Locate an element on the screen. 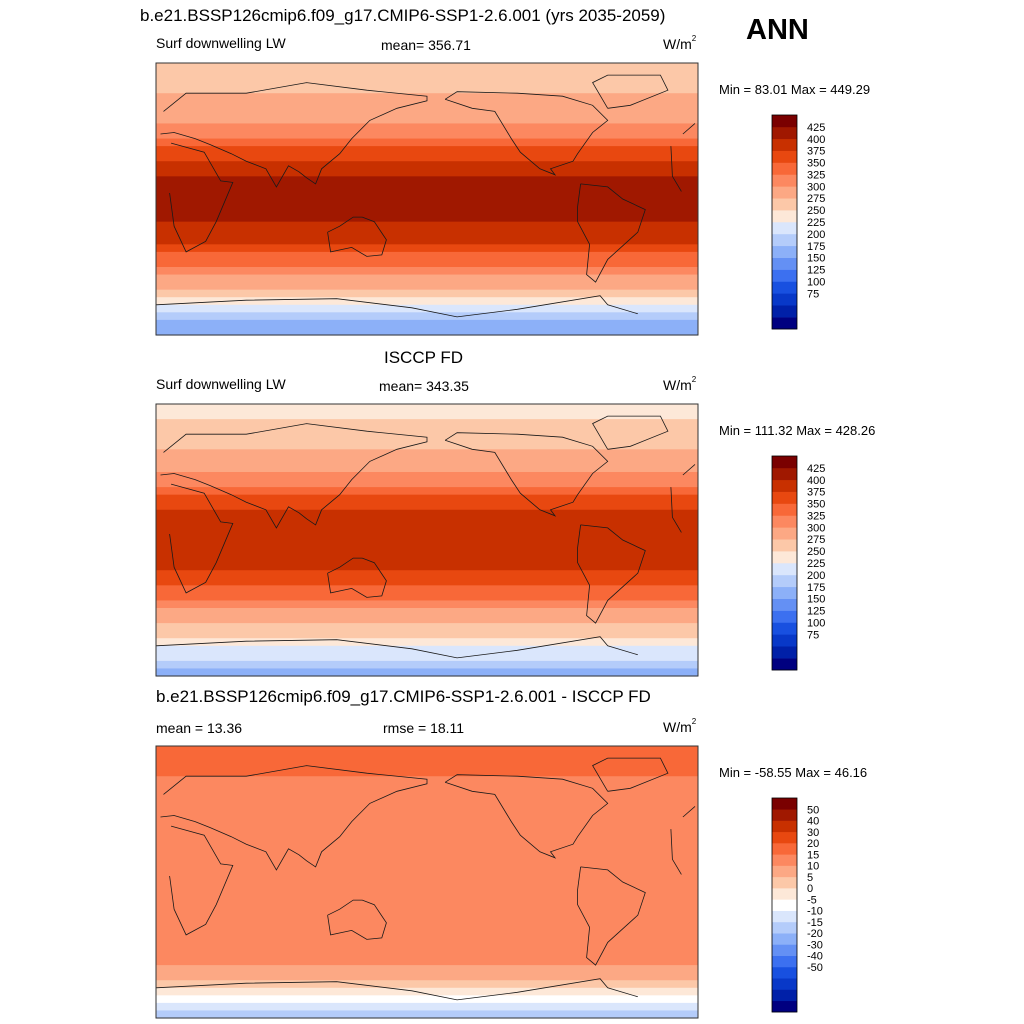  panel-1-colorbar-tick: 250 is located at coordinates (816, 211).